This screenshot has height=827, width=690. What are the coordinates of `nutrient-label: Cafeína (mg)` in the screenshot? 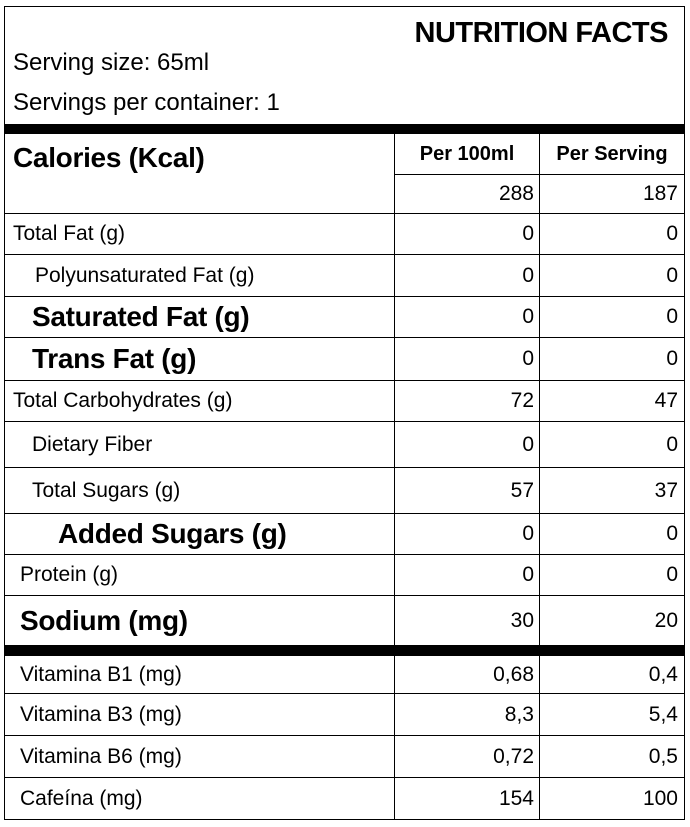 It's located at (81, 798).